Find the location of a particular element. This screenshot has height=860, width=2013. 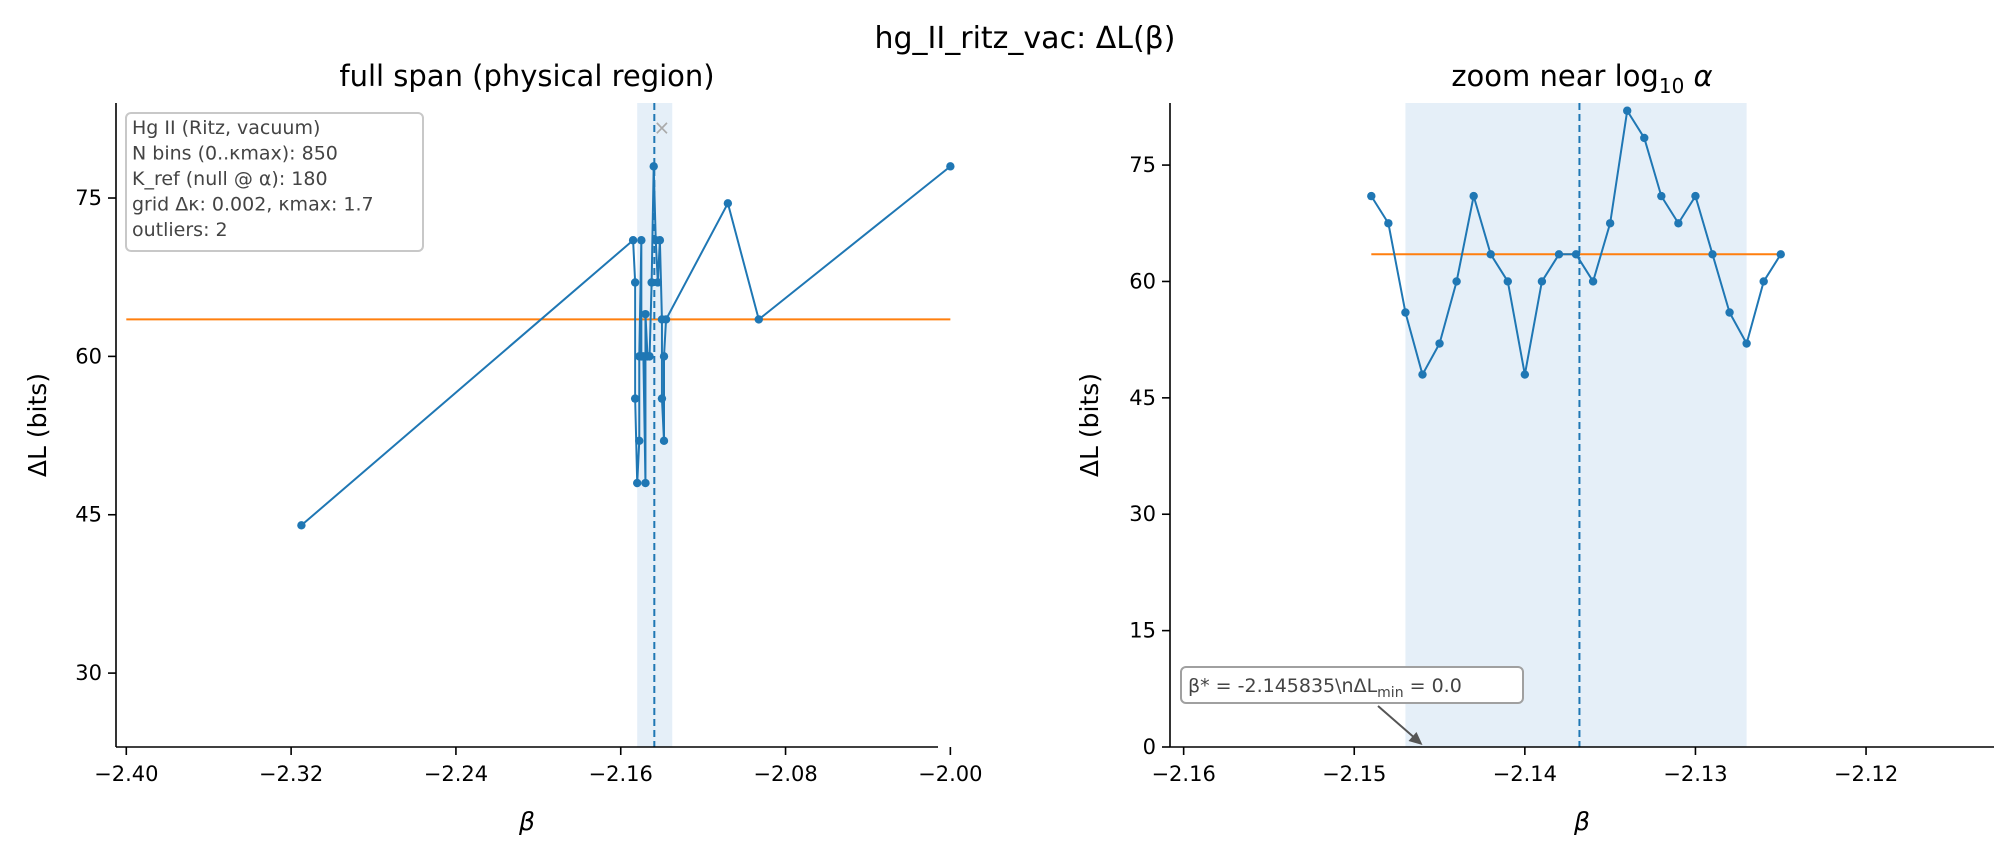

y-tick-label-4: 60 is located at coordinates (1142, 281).